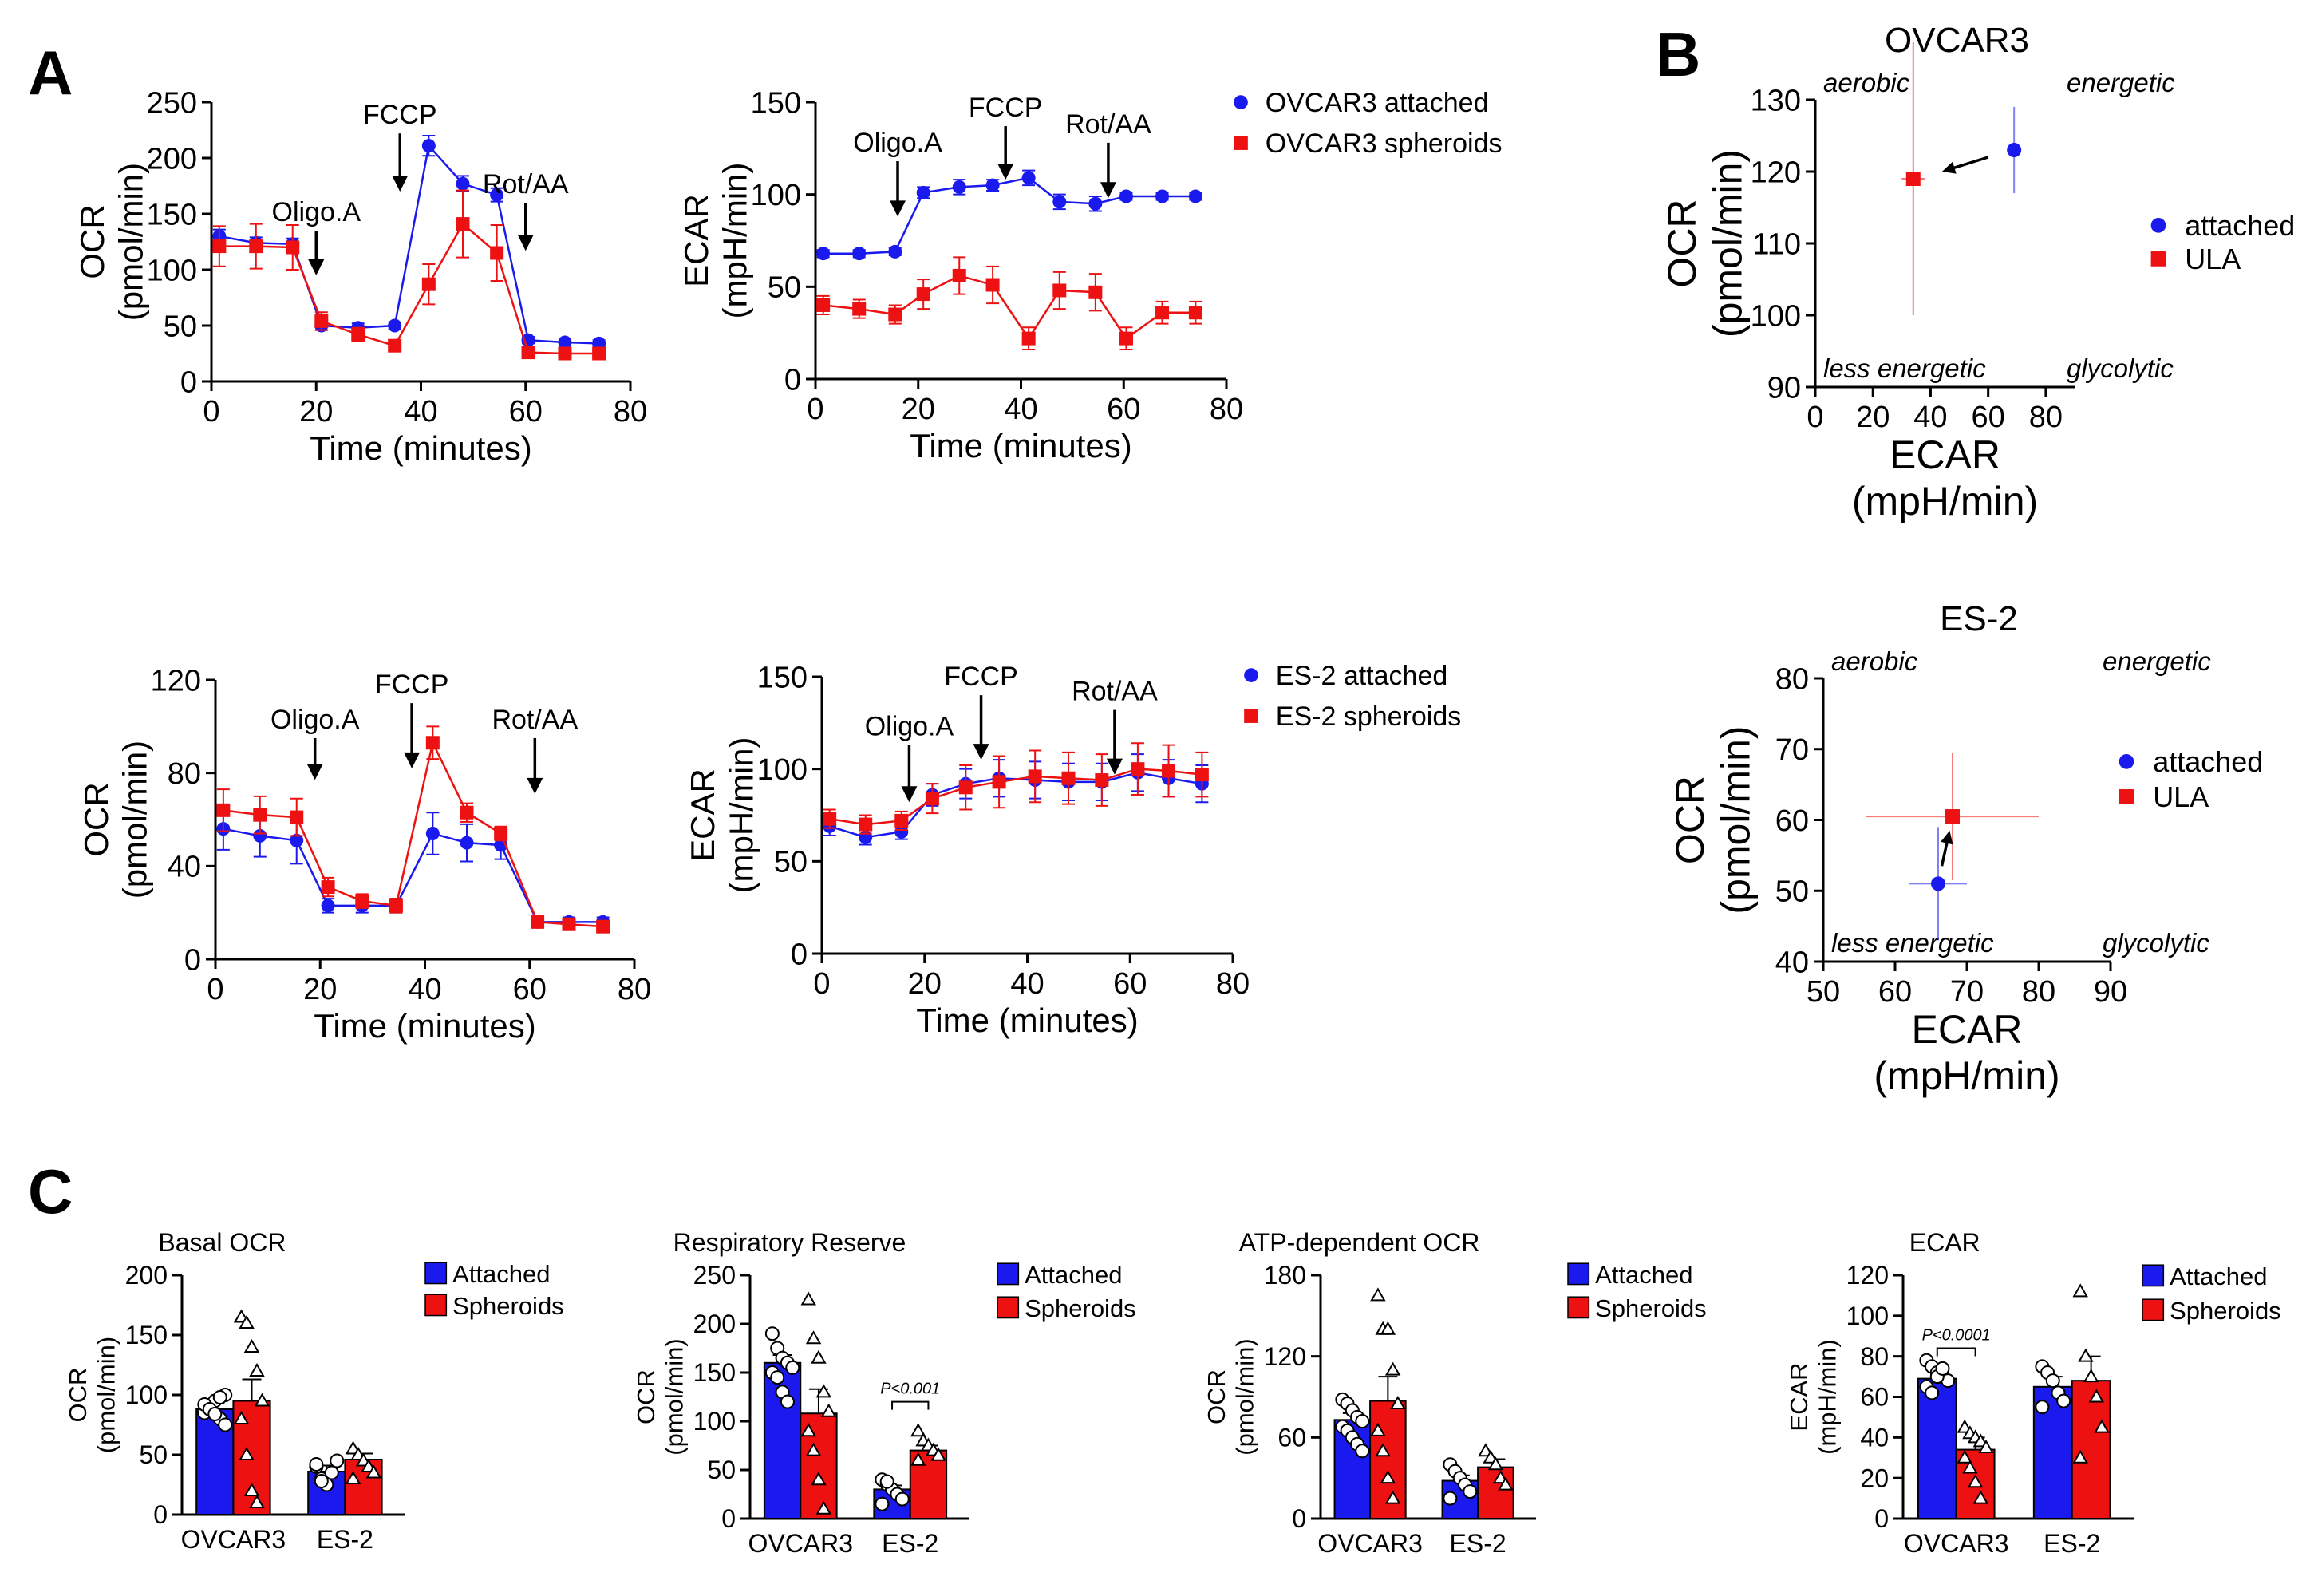  Describe the element at coordinates (2120, 368) in the screenshot. I see `quadrant-label-glycolytic: glycolytic` at that location.